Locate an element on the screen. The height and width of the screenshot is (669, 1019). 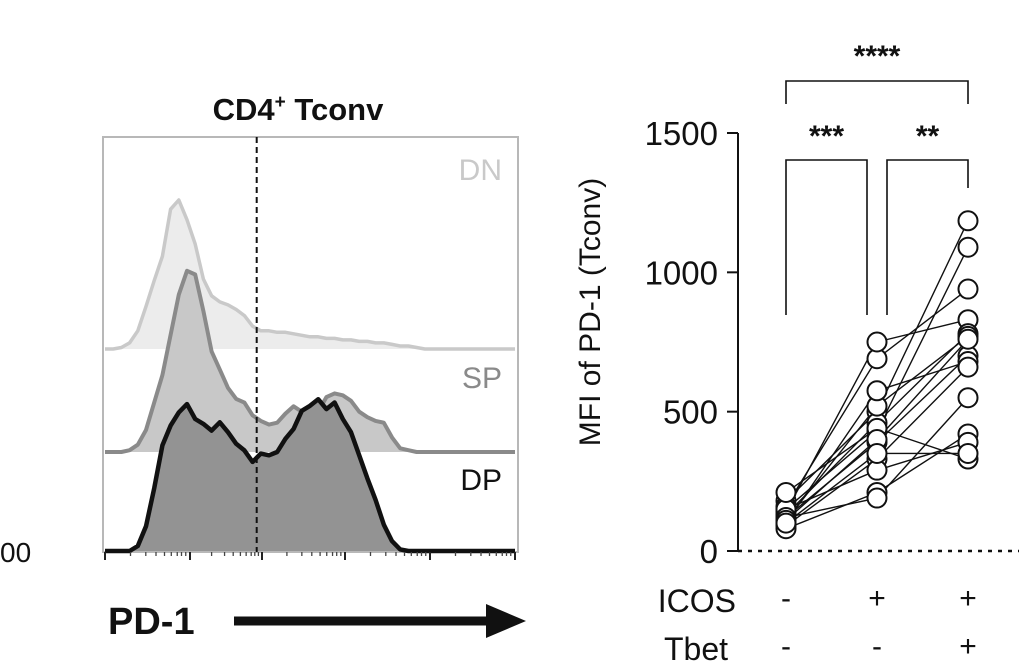
y-tick-label: 0 is located at coordinates (709, 551).